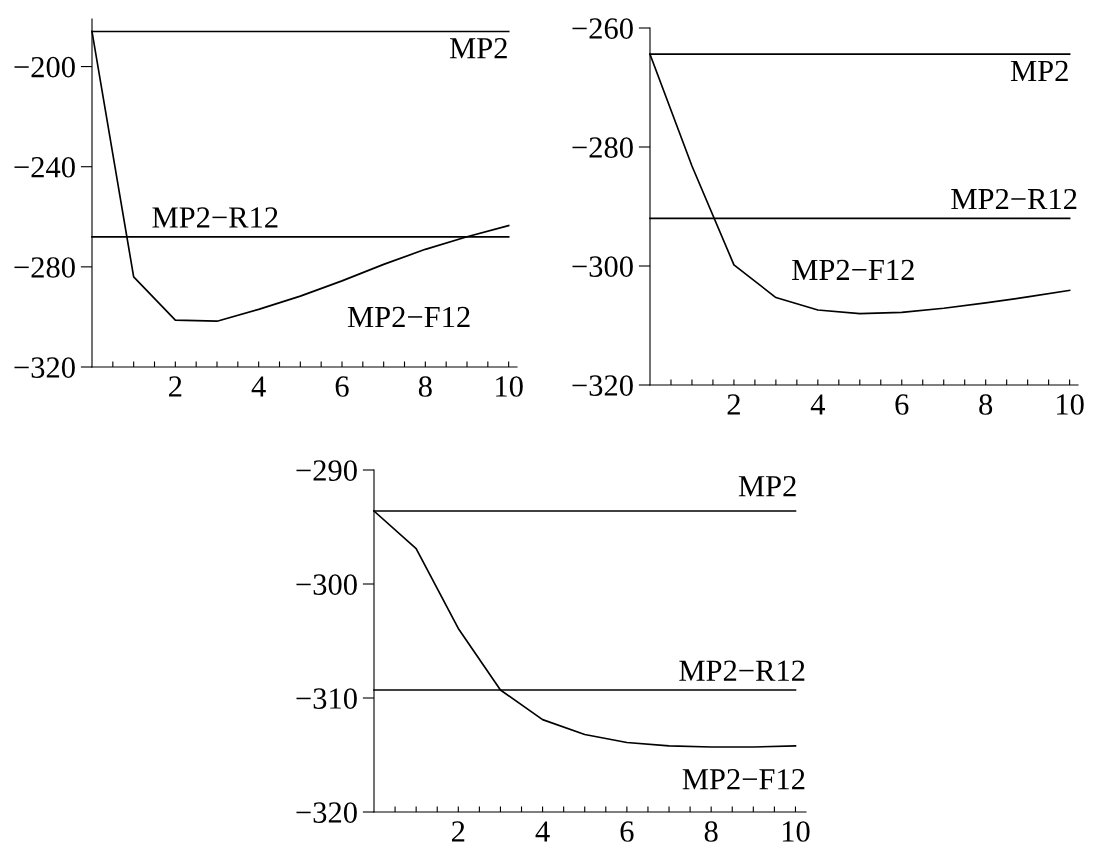 Image resolution: width=1094 pixels, height=847 pixels. I want to click on y-tick-label: −260, so click(602, 28).